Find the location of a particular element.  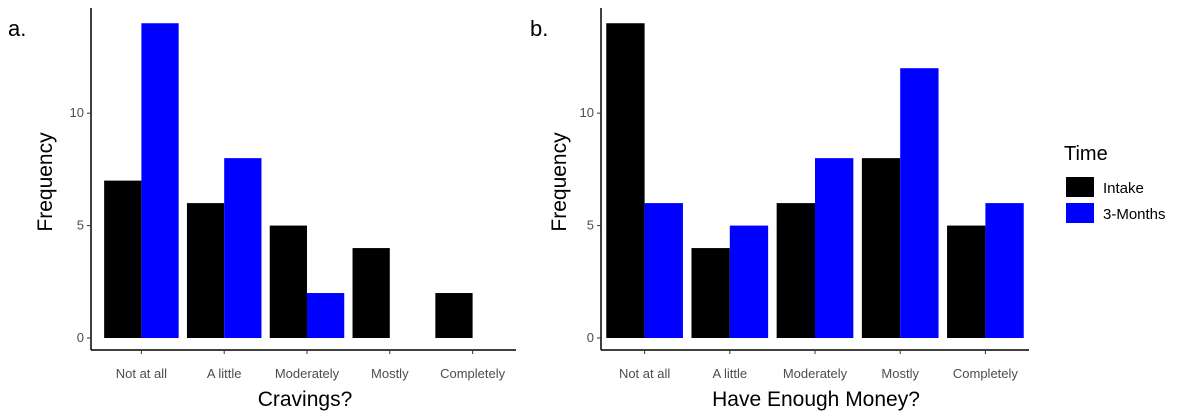

panel-a-x-tick-label: Moderately is located at coordinates (307, 373).